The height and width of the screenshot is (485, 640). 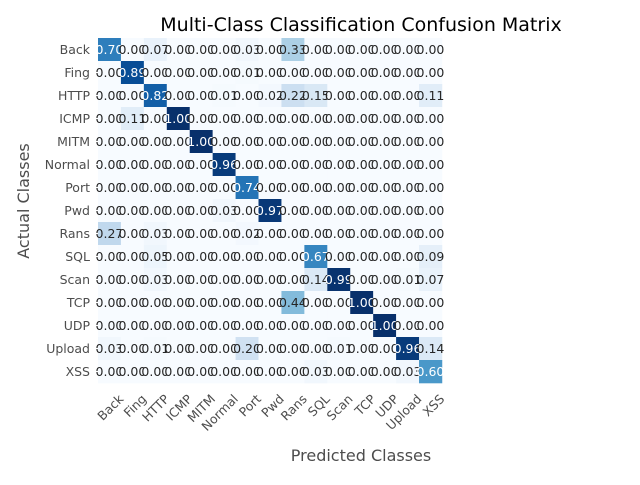 What do you see at coordinates (293, 302) in the screenshot?
I see `cell-value-label: 0.44` at bounding box center [293, 302].